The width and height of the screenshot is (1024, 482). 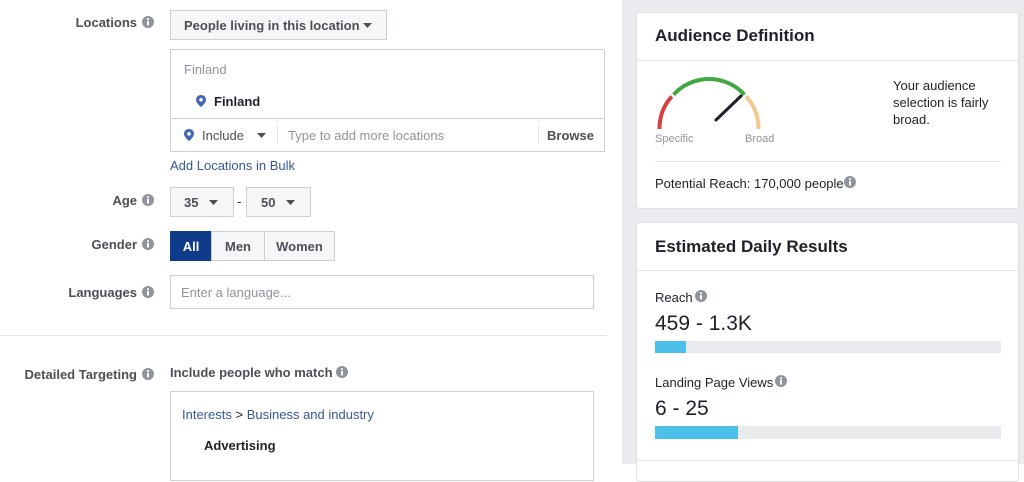 I want to click on age-min-value: 35, so click(x=191, y=202).